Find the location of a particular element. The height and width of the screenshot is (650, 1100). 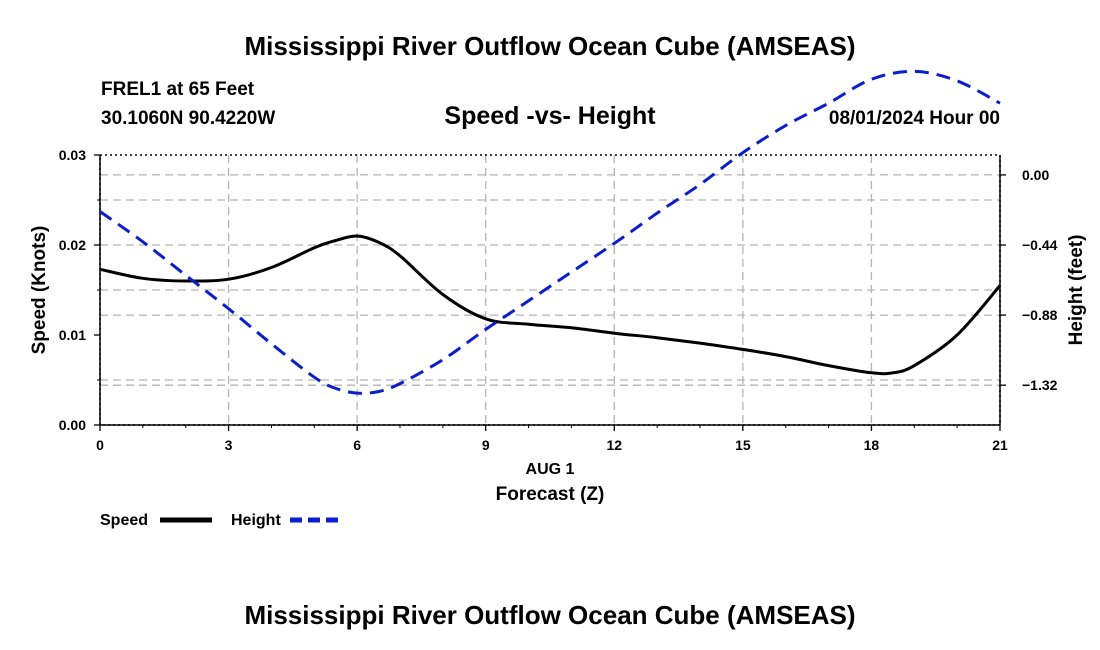

y2-tick-label: −1.32 is located at coordinates (1040, 385).